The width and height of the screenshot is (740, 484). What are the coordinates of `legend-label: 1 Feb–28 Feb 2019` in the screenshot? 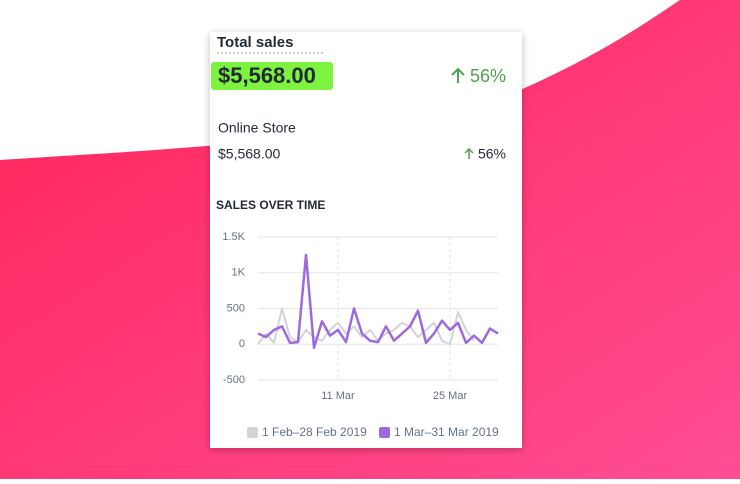 It's located at (314, 432).